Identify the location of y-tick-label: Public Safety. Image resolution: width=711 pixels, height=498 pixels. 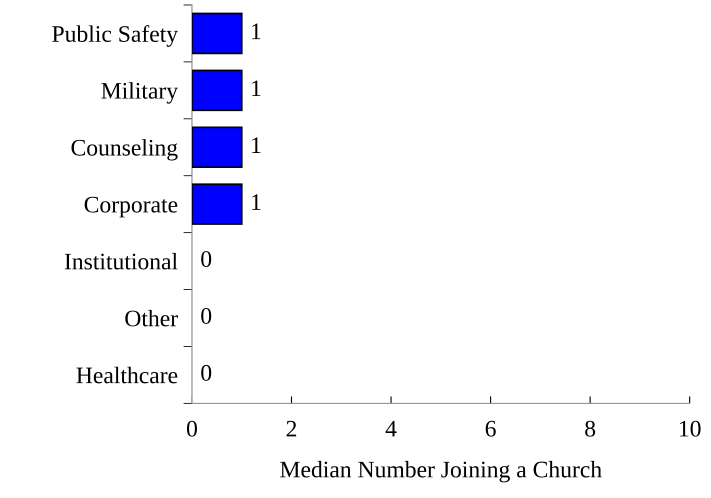
(115, 36).